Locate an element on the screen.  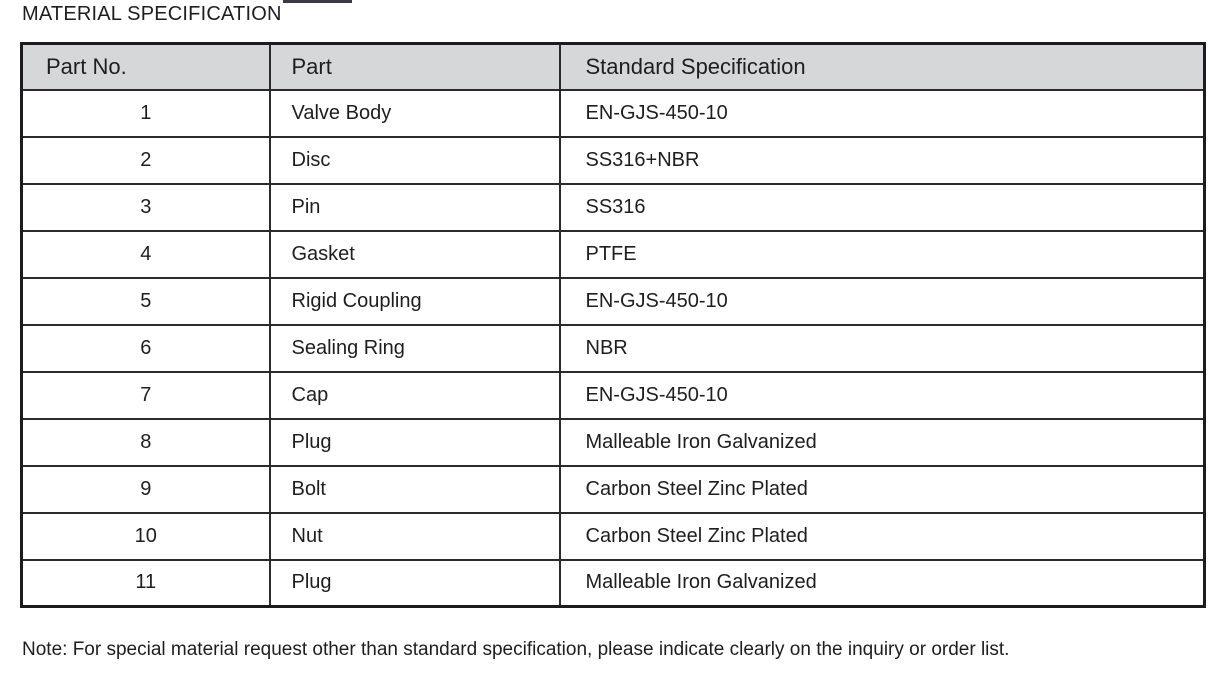
cell-part: Sealing Ring is located at coordinates (414, 348).